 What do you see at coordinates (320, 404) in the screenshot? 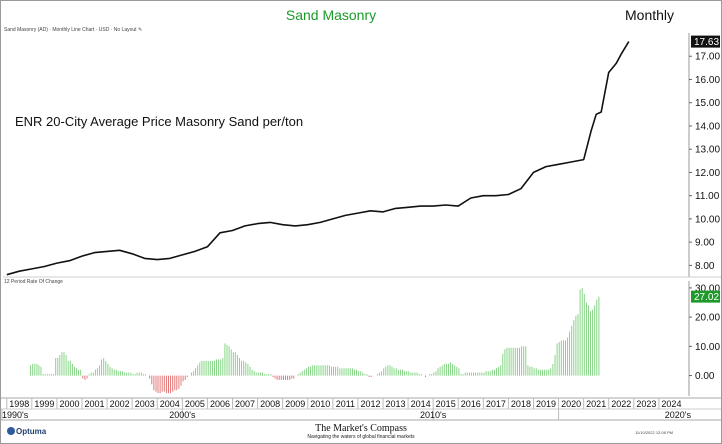
I see `x-year-label: 2010` at bounding box center [320, 404].